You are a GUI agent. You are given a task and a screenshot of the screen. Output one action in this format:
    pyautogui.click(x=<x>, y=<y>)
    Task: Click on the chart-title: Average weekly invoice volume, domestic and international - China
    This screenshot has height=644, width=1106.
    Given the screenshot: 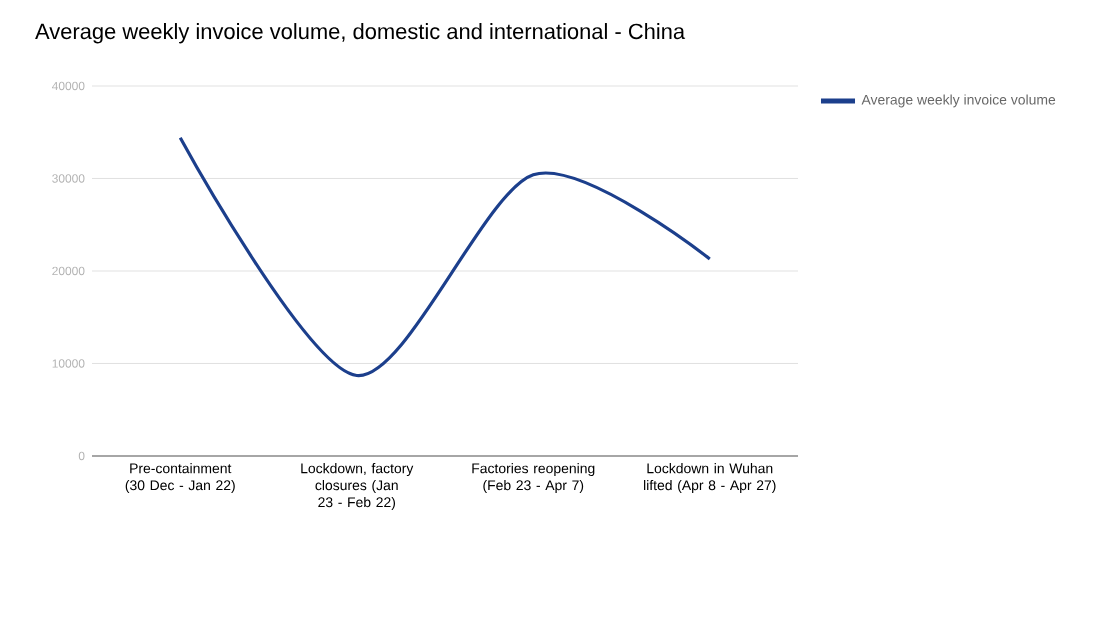 What is the action you would take?
    pyautogui.click(x=360, y=33)
    